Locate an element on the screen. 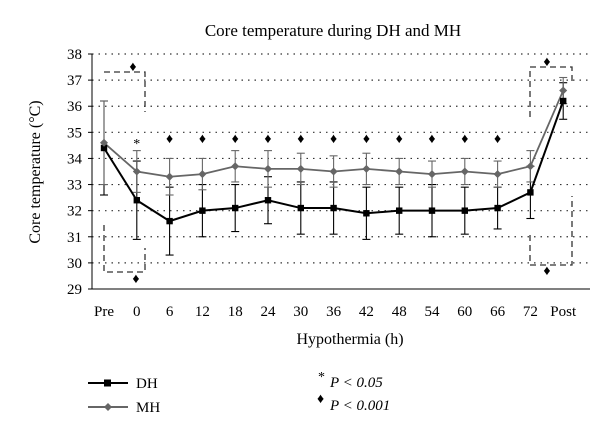 The height and width of the screenshot is (433, 600). x-tick-label: 54 is located at coordinates (433, 312).